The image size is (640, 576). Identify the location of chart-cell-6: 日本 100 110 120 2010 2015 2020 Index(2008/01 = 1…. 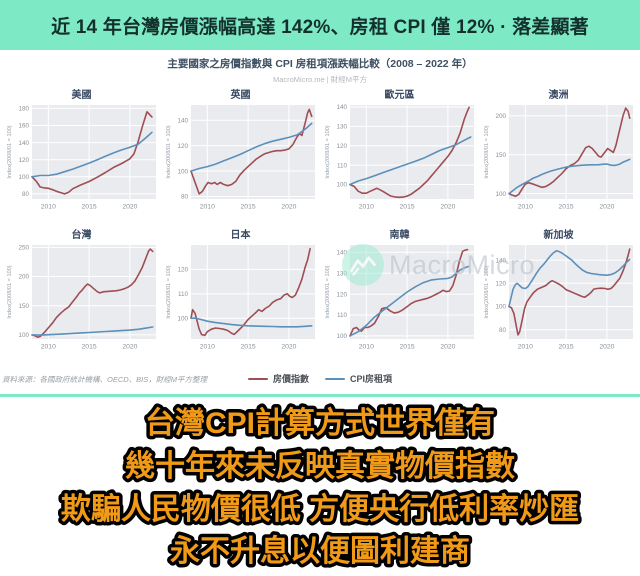
(240, 299).